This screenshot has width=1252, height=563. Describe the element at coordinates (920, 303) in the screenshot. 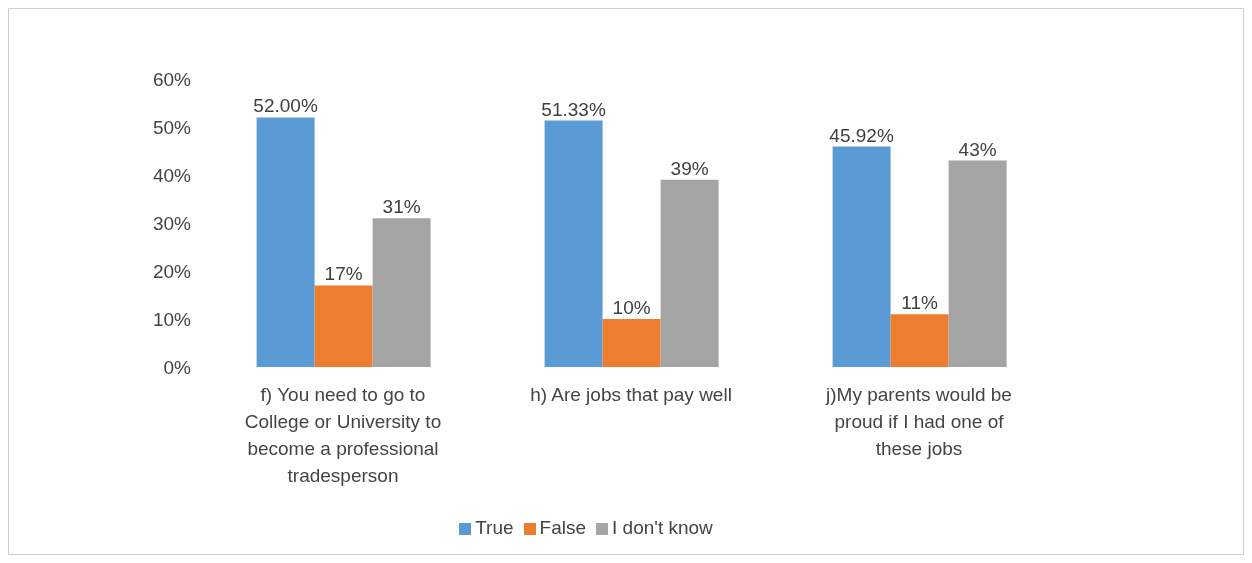

I see `data-label: 11%` at that location.